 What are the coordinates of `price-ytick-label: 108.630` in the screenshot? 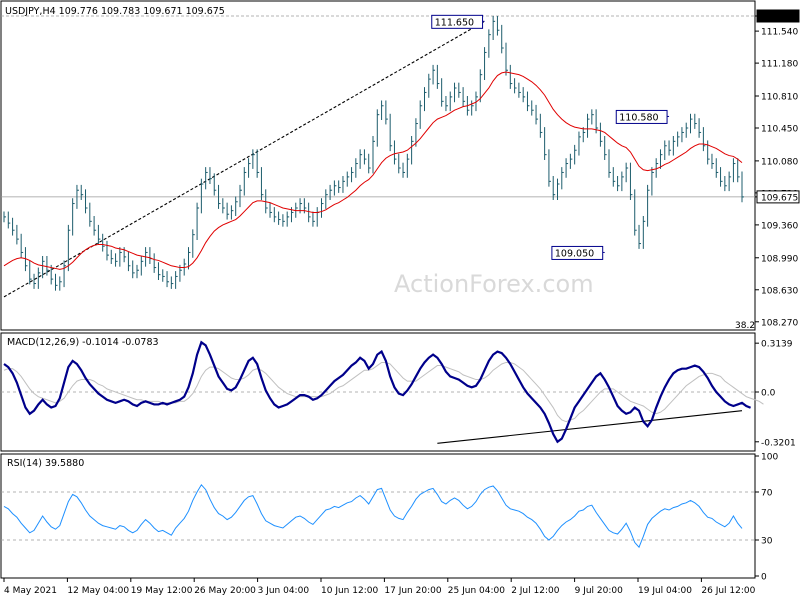 It's located at (779, 291).